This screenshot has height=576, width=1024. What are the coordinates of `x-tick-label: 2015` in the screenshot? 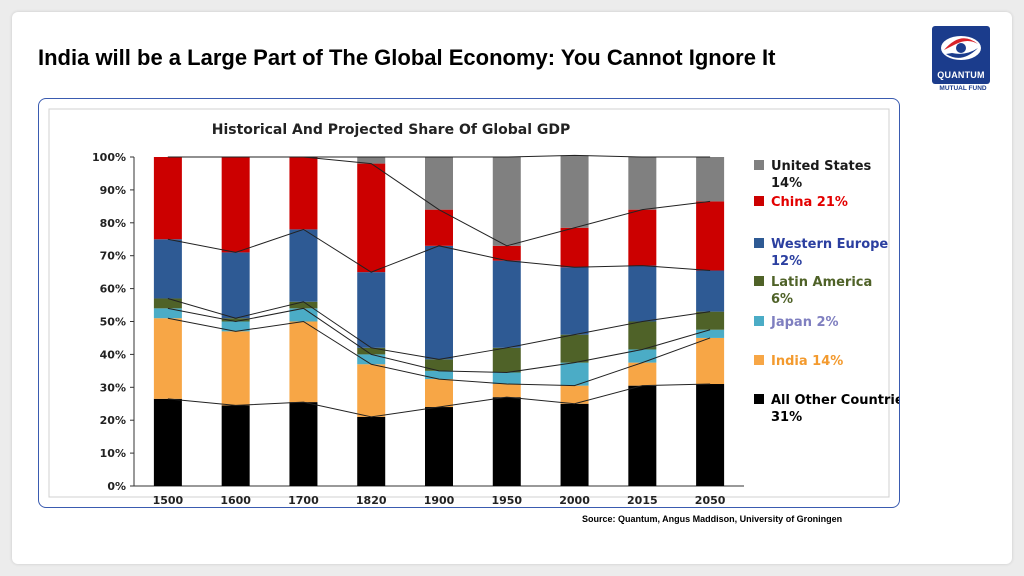 It's located at (642, 500).